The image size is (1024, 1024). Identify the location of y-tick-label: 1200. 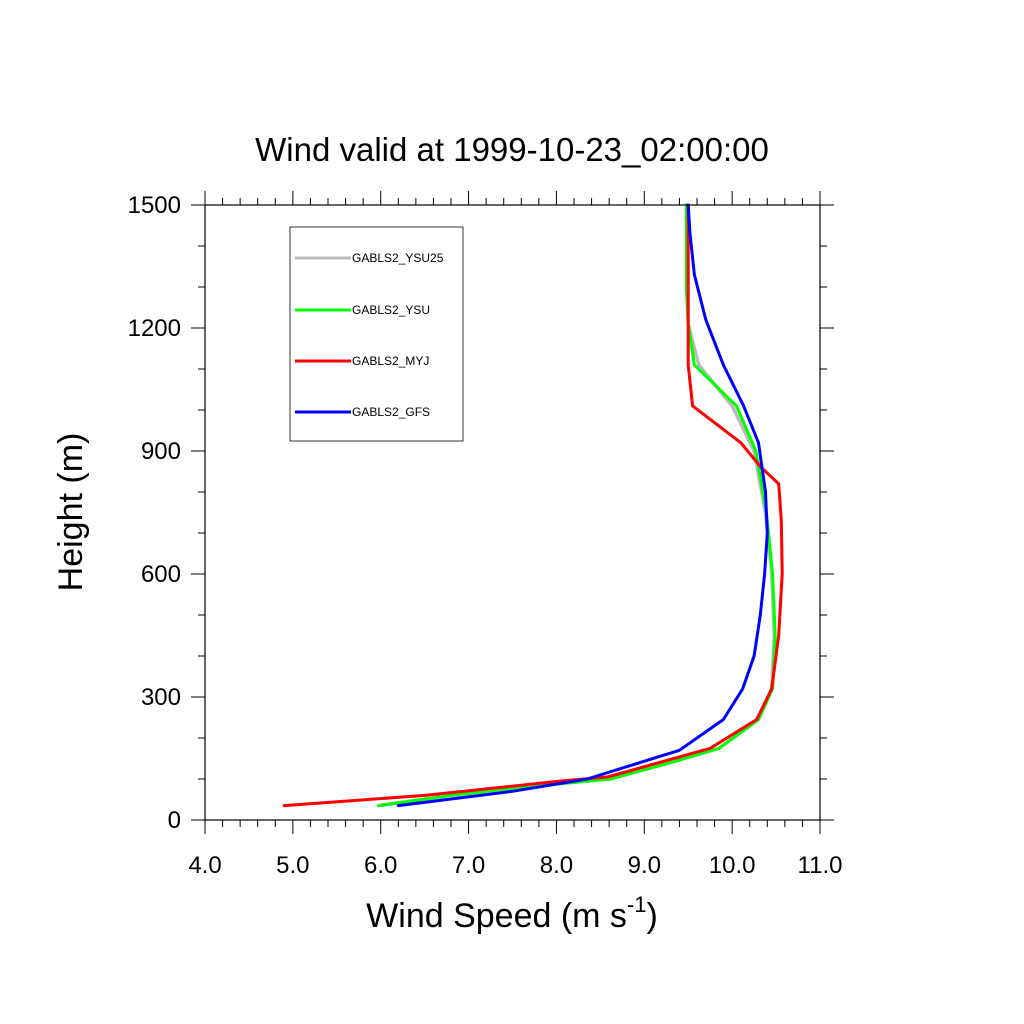
(154, 328).